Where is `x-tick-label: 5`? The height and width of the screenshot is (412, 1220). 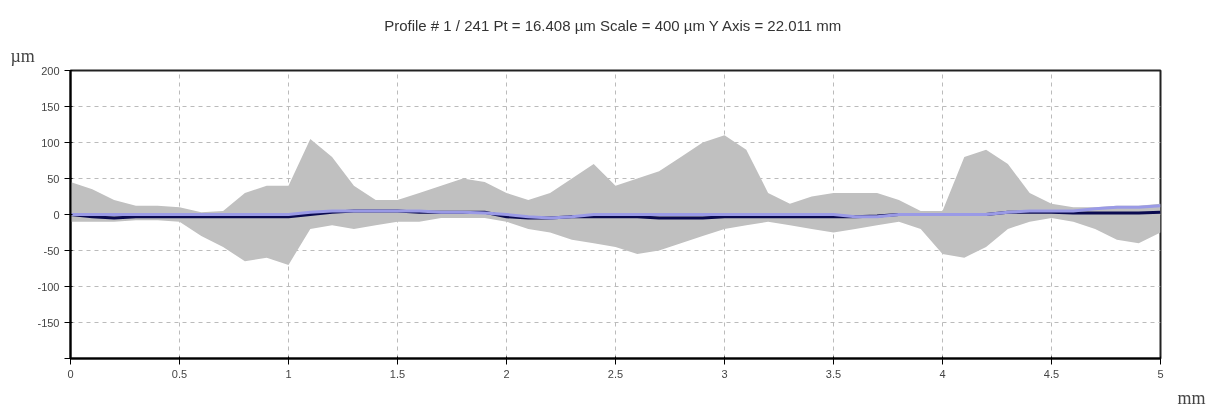
x-tick-label: 5 is located at coordinates (1160, 373).